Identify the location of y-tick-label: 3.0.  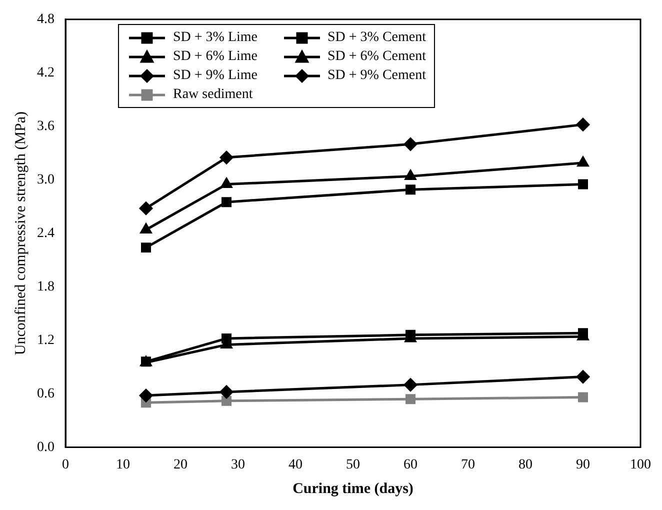
(45, 180).